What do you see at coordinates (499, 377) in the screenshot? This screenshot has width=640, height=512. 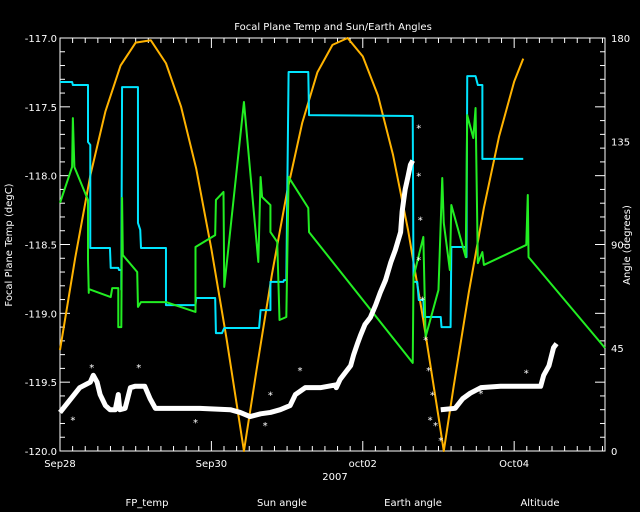 I see `series-fp-temp-line` at bounding box center [499, 377].